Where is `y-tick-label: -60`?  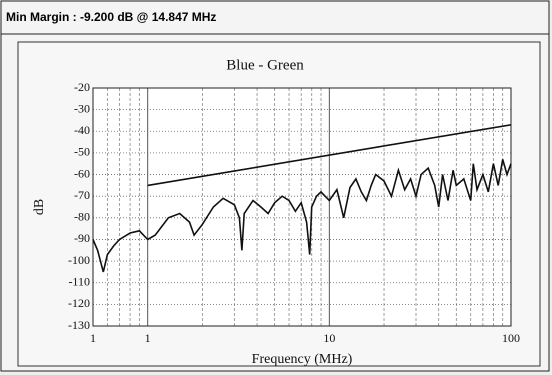 y-tick-label: -60 is located at coordinates (82, 173).